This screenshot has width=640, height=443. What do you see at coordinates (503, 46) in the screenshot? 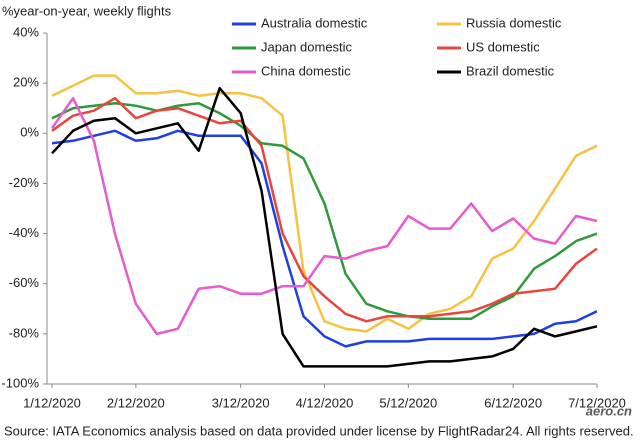
I see `legend-label: US domestic` at bounding box center [503, 46].